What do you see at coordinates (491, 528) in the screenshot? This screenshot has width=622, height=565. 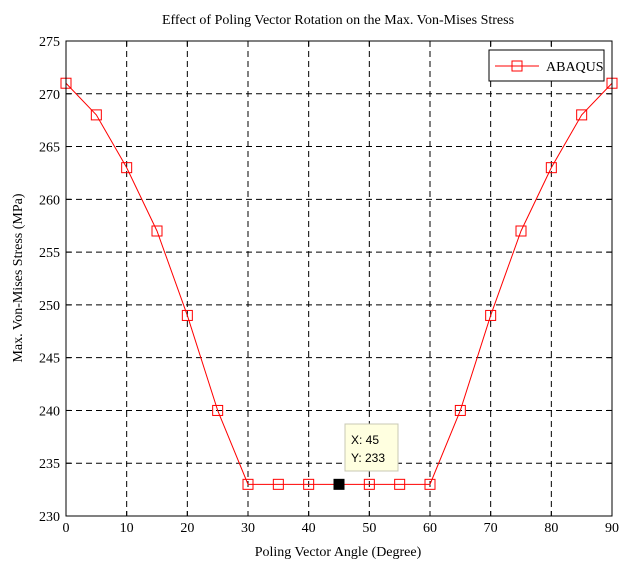 I see `x-tick-label: 70` at bounding box center [491, 528].